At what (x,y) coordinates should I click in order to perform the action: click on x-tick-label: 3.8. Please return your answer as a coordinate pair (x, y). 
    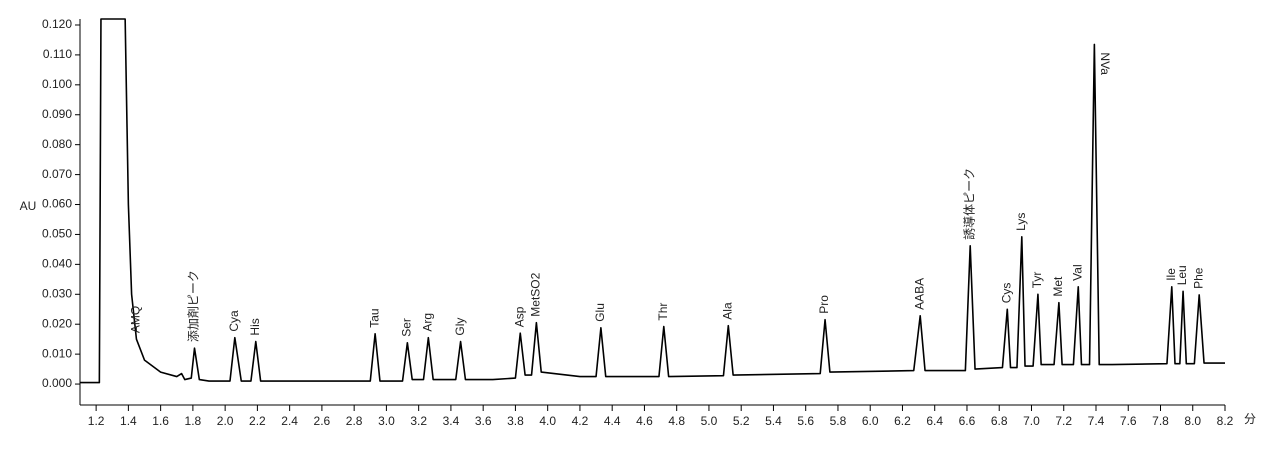
    Looking at the image, I should click on (515, 421).